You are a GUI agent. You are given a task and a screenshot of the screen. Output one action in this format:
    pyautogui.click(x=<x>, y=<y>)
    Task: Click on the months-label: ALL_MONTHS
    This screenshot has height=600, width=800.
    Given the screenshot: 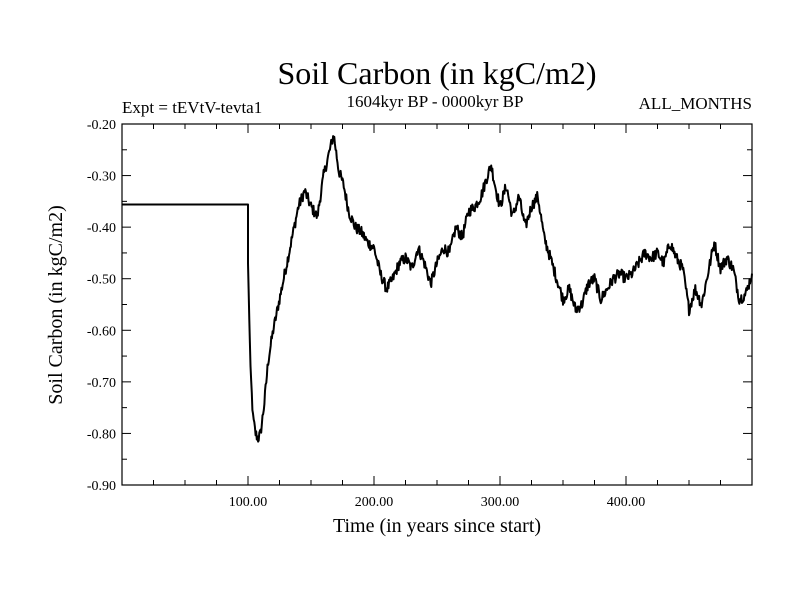 What is the action you would take?
    pyautogui.click(x=695, y=103)
    